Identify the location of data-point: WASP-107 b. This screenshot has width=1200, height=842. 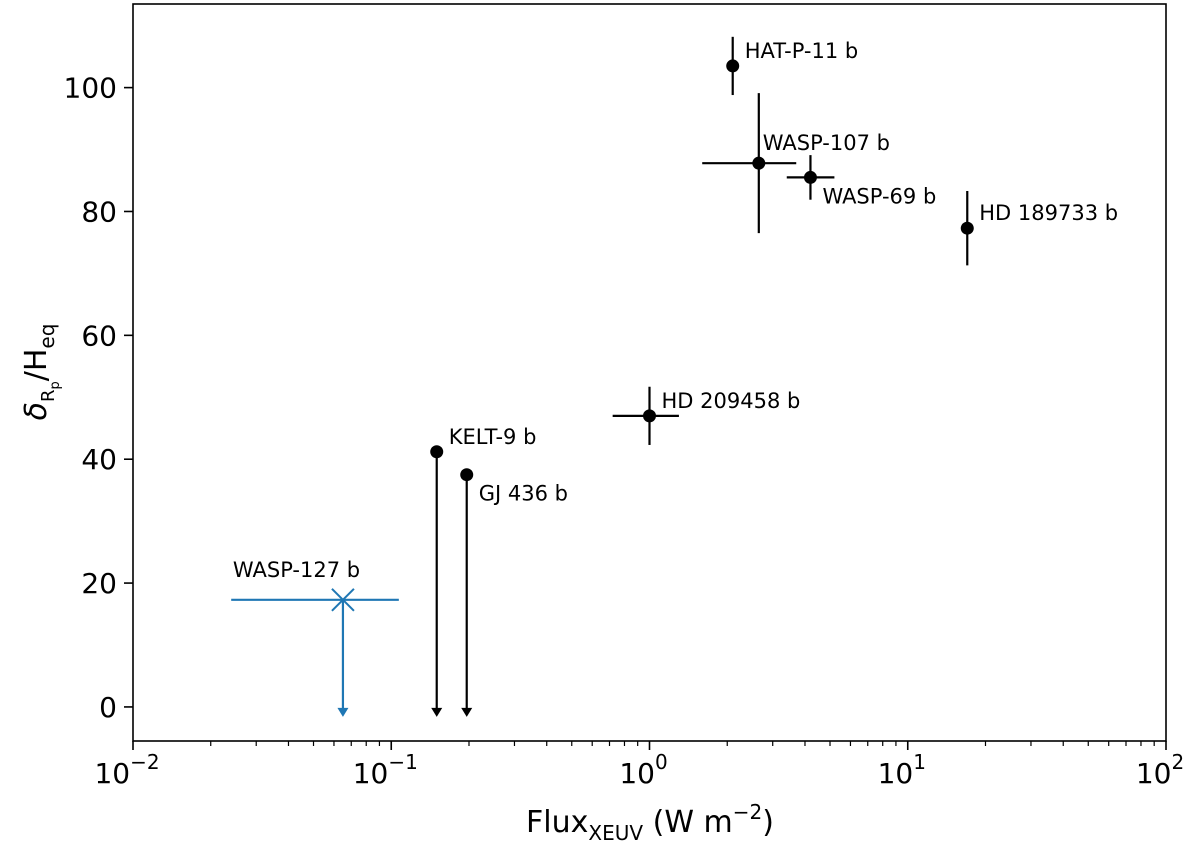
(796, 163).